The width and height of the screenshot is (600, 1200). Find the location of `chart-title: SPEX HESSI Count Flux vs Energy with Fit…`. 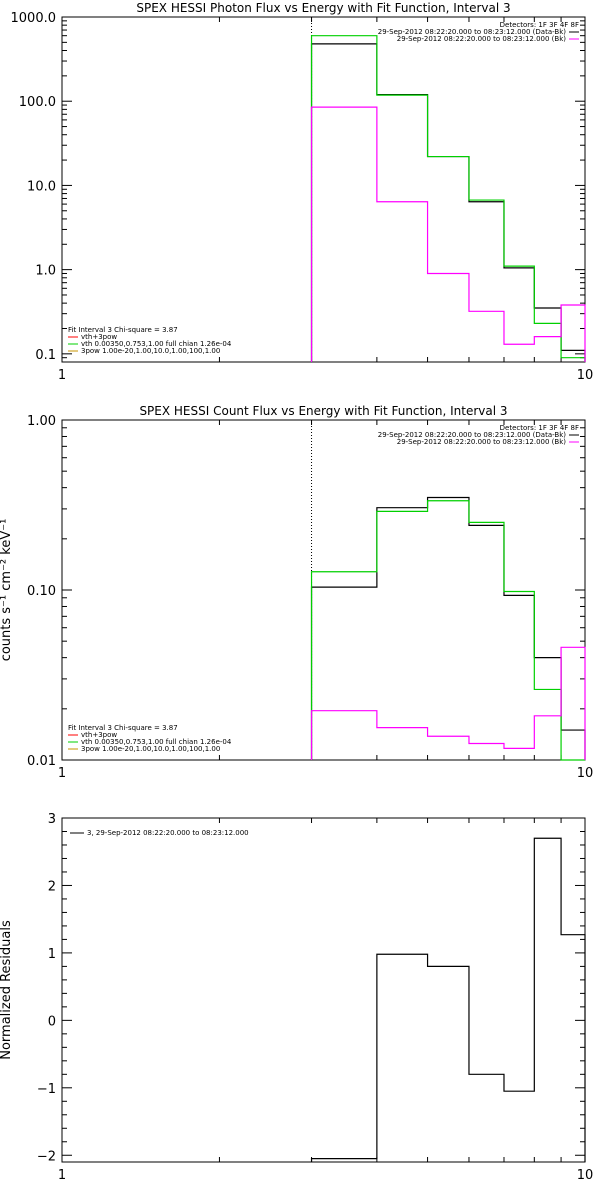

chart-title: SPEX HESSI Count Flux vs Energy with Fit… is located at coordinates (323, 411).